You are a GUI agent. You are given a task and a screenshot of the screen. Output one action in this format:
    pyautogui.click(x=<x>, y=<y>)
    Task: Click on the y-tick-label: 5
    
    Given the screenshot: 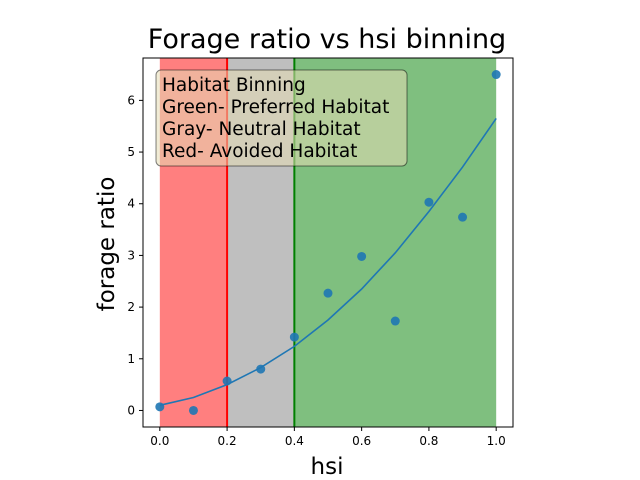 What is the action you would take?
    pyautogui.click(x=131, y=152)
    